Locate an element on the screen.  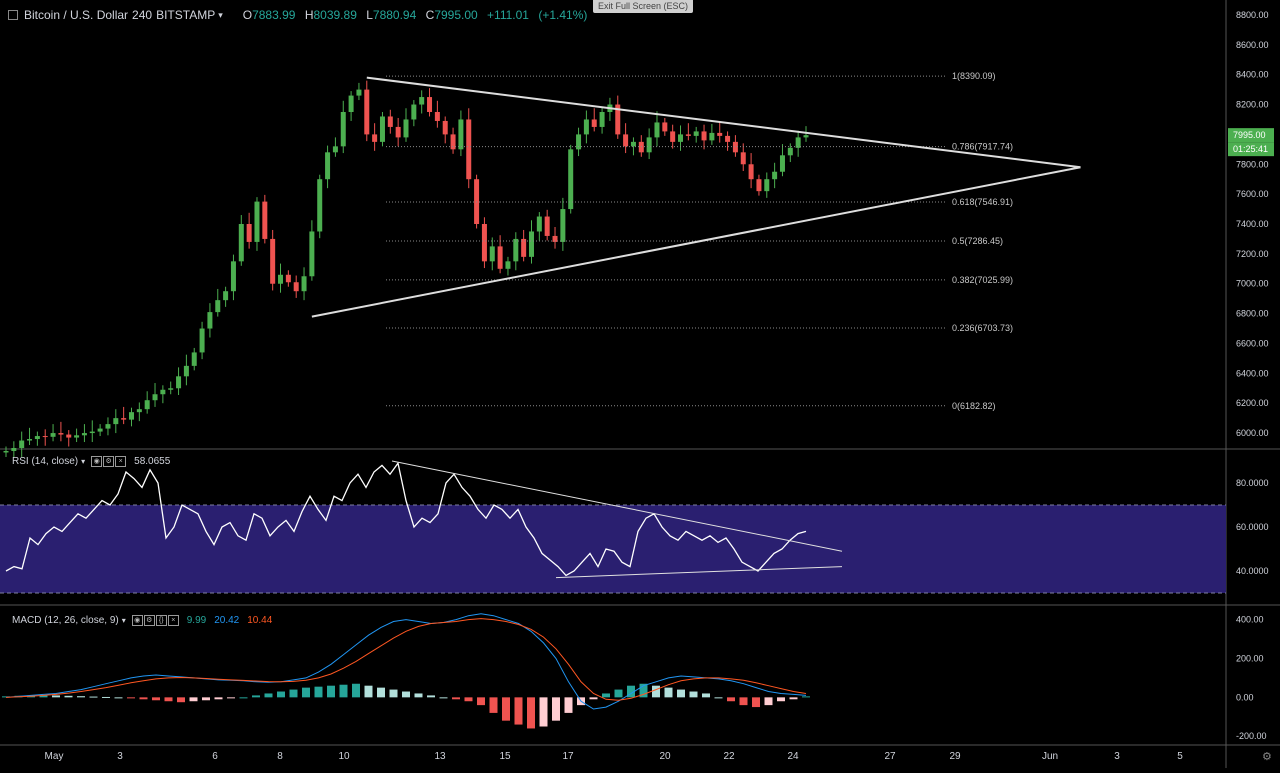
rsi-value: 58.0655 is located at coordinates (152, 461).